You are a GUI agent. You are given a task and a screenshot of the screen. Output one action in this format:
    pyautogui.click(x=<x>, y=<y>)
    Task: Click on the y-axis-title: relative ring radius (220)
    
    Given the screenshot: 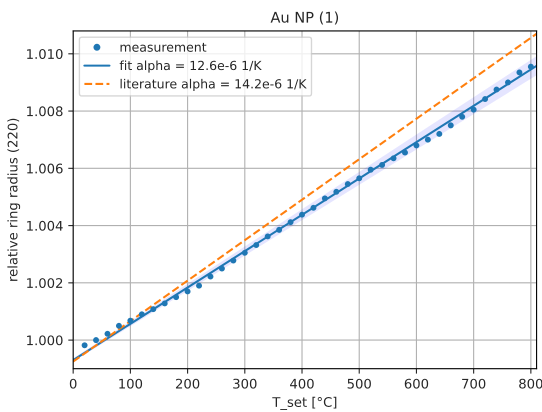 What is the action you would take?
    pyautogui.click(x=13, y=199)
    